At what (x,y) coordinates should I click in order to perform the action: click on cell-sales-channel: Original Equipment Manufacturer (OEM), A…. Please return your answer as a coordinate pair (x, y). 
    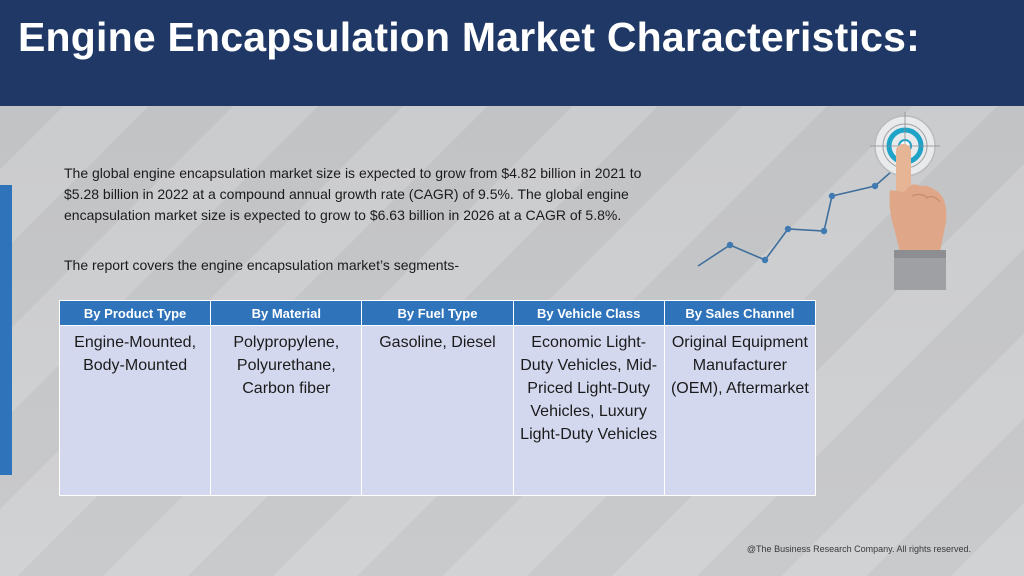
    Looking at the image, I should click on (740, 410).